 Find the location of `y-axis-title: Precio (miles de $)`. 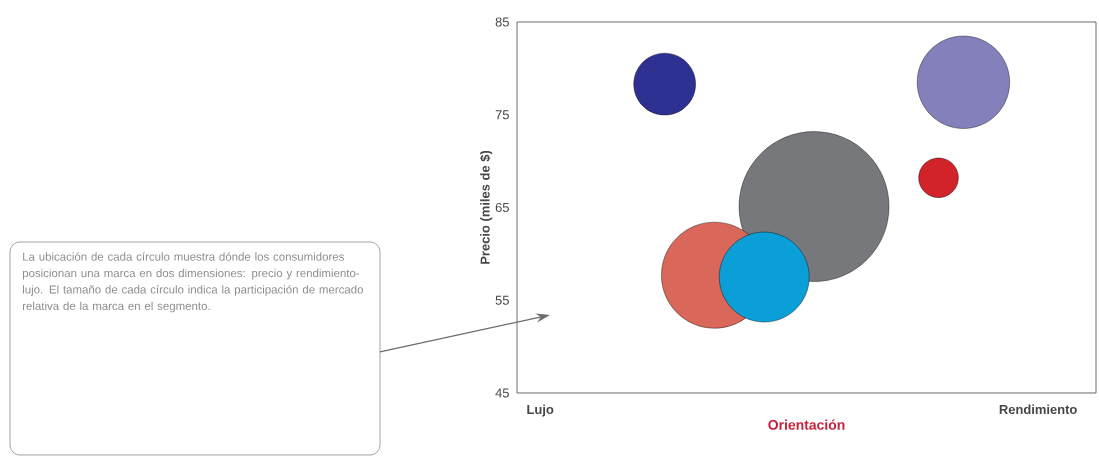

y-axis-title: Precio (miles de $) is located at coordinates (486, 207).